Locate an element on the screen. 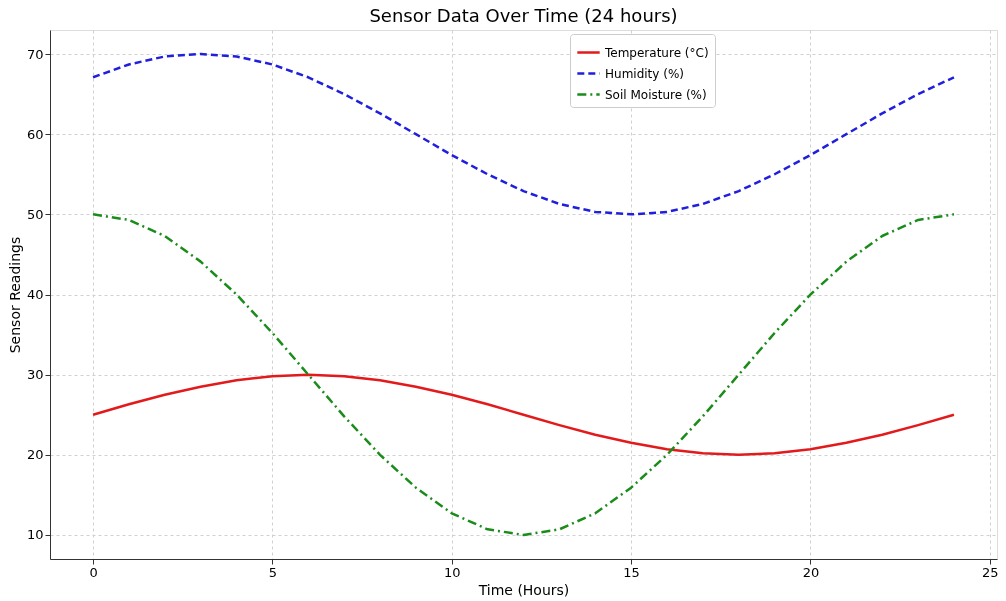 The image size is (1006, 601). x-tick-label: 25 is located at coordinates (990, 572).